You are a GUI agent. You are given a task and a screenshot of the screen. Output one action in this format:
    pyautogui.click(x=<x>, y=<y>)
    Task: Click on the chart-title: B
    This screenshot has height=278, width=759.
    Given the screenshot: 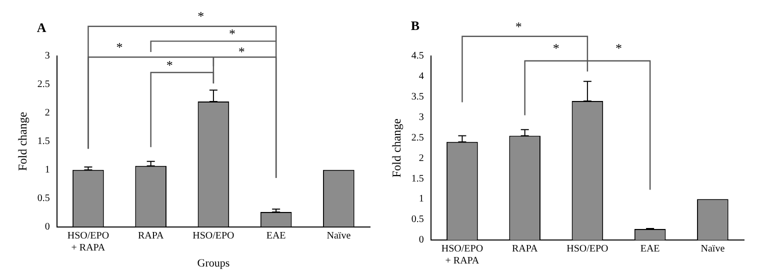 What is the action you would take?
    pyautogui.click(x=415, y=25)
    